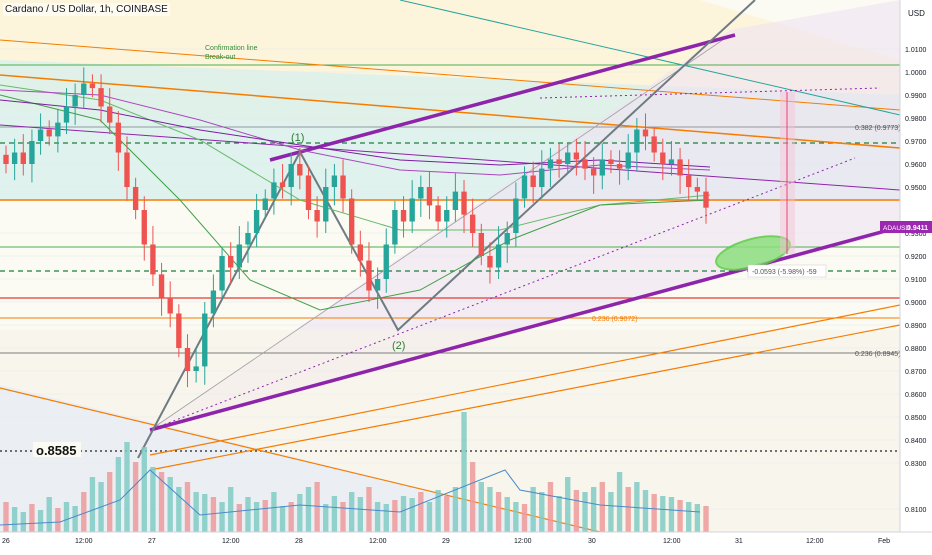 The image size is (932, 555). What do you see at coordinates (916, 372) in the screenshot?
I see `price-axis-tick: 0.8700` at bounding box center [916, 372].